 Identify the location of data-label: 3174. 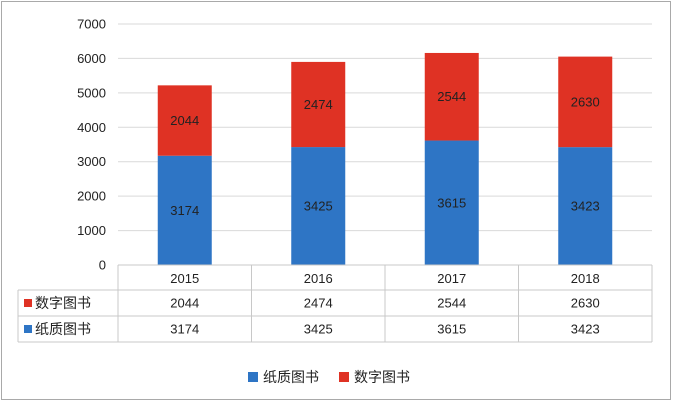
(184, 210).